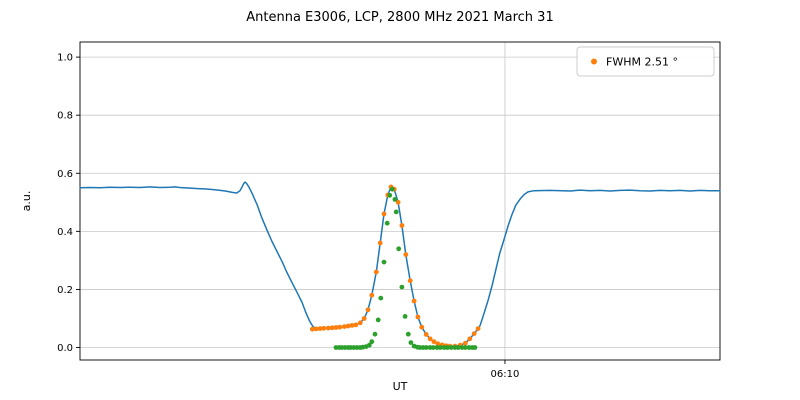  I want to click on y-tick-label: 1.0, so click(65, 58).